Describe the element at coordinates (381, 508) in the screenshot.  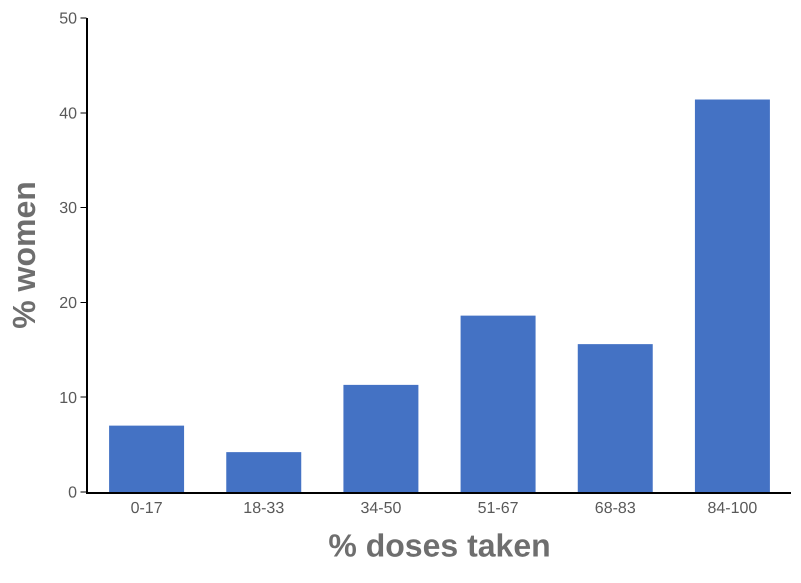
I see `x-tick-label: 34-50` at that location.